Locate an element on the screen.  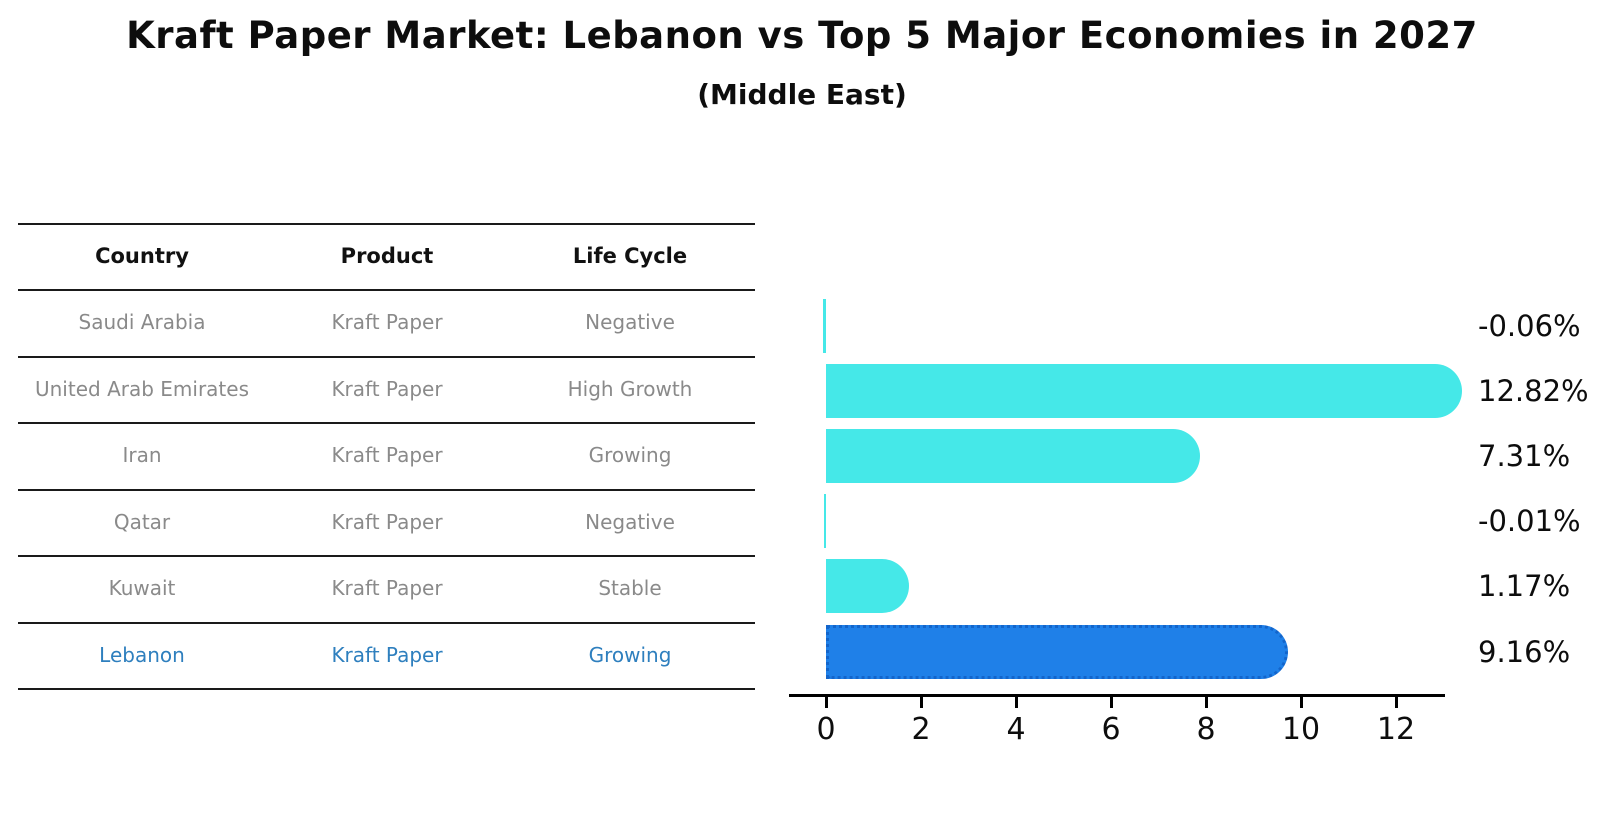
cell-country-iran: Iran is located at coordinates (142, 455).